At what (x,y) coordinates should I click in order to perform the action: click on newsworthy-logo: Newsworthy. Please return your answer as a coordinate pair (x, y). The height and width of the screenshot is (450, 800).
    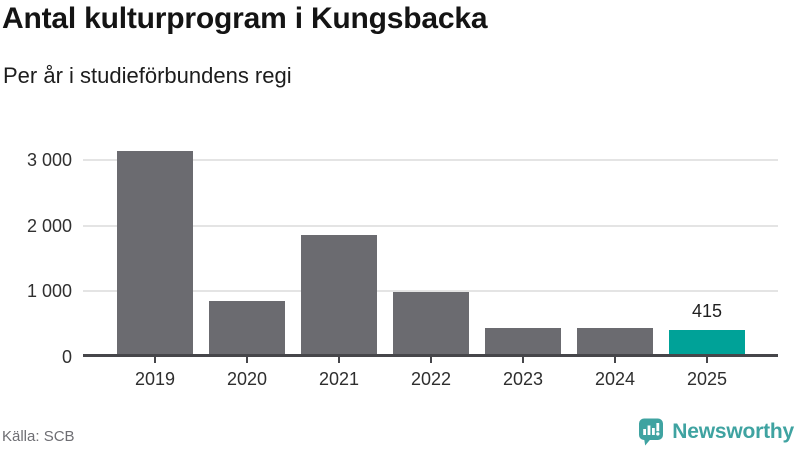
    Looking at the image, I should click on (716, 432).